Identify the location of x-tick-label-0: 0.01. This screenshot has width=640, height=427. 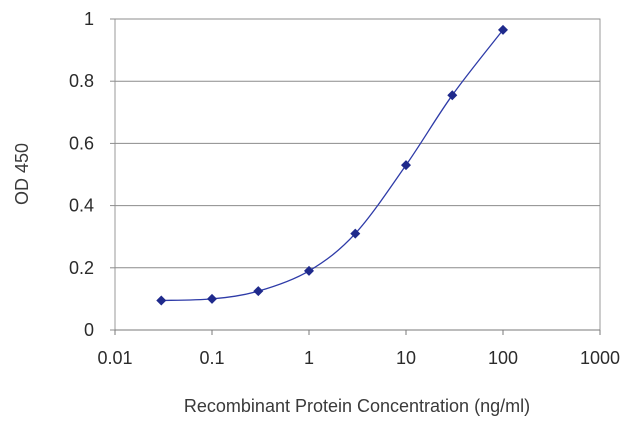
(114, 358).